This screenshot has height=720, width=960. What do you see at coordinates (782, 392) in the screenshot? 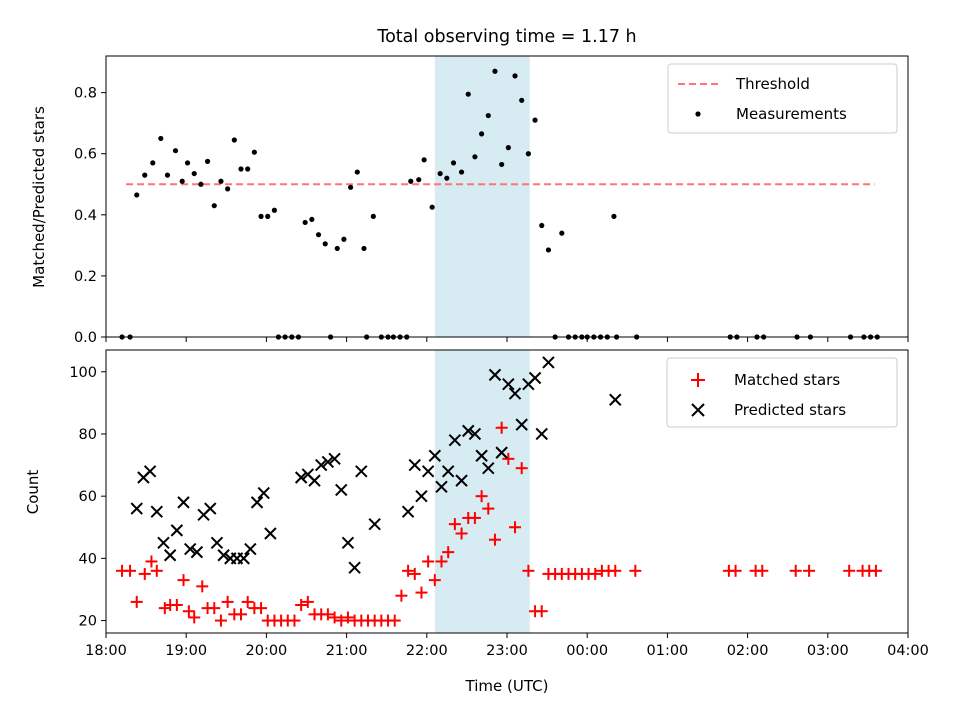
I see `bottom-legend: Matched stars Predicted stars` at bounding box center [782, 392].